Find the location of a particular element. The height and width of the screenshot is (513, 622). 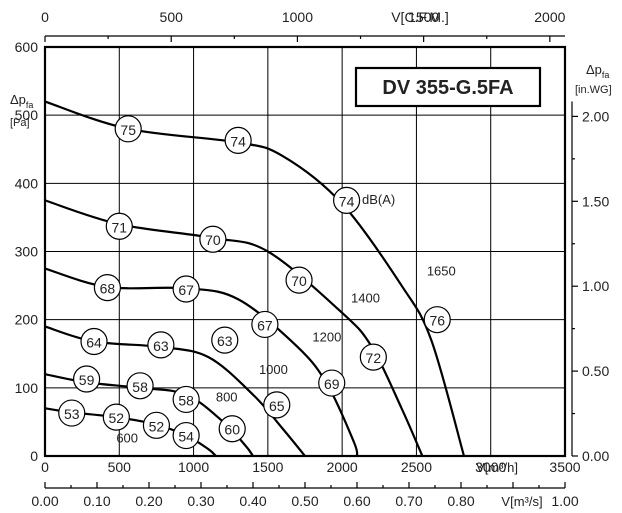

marker-value: 64 is located at coordinates (94, 342).